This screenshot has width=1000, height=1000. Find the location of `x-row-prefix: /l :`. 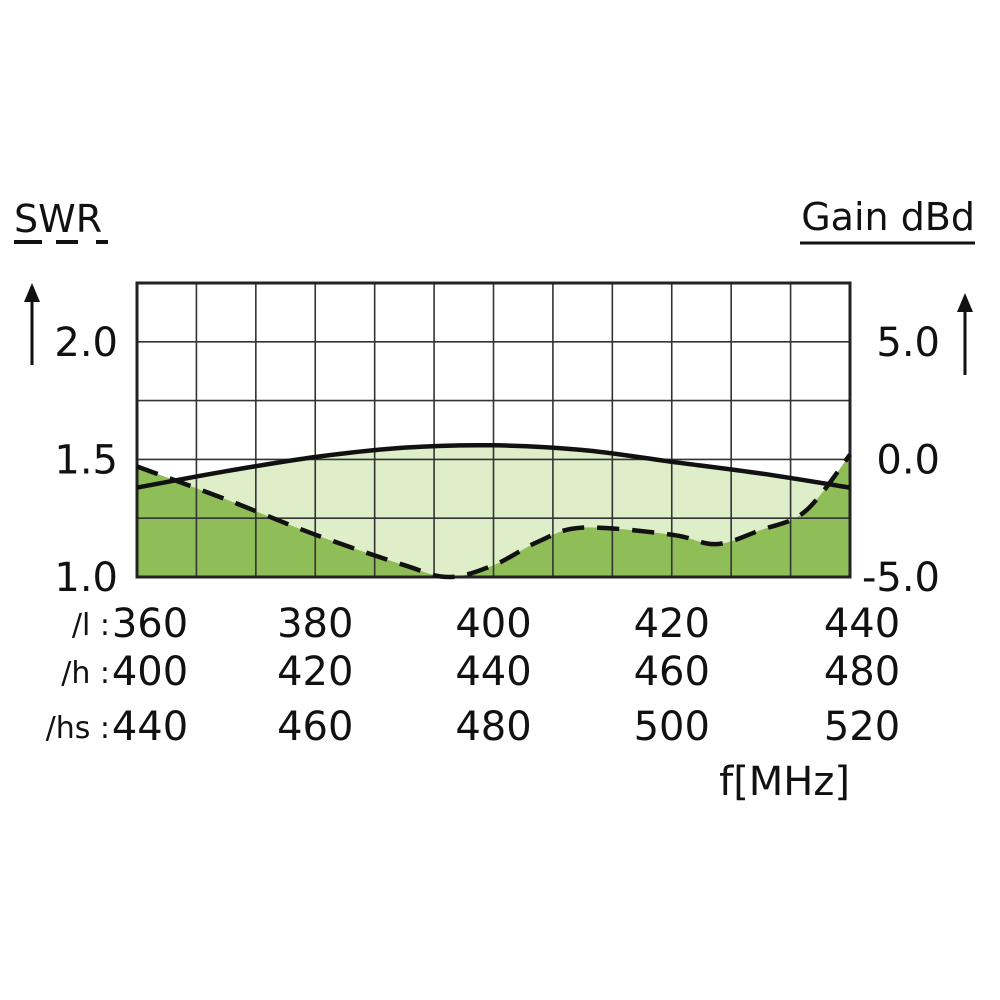

x-row-prefix: /l : is located at coordinates (91, 625).